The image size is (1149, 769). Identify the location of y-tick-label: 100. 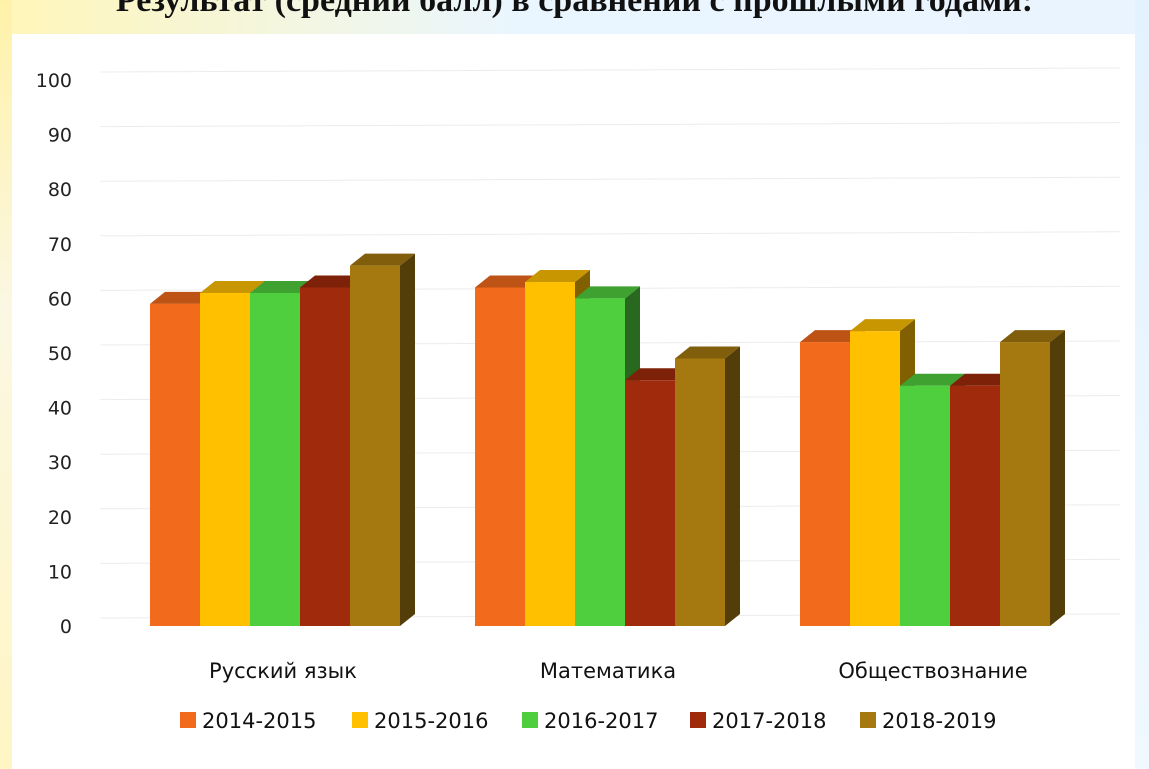
(54, 81).